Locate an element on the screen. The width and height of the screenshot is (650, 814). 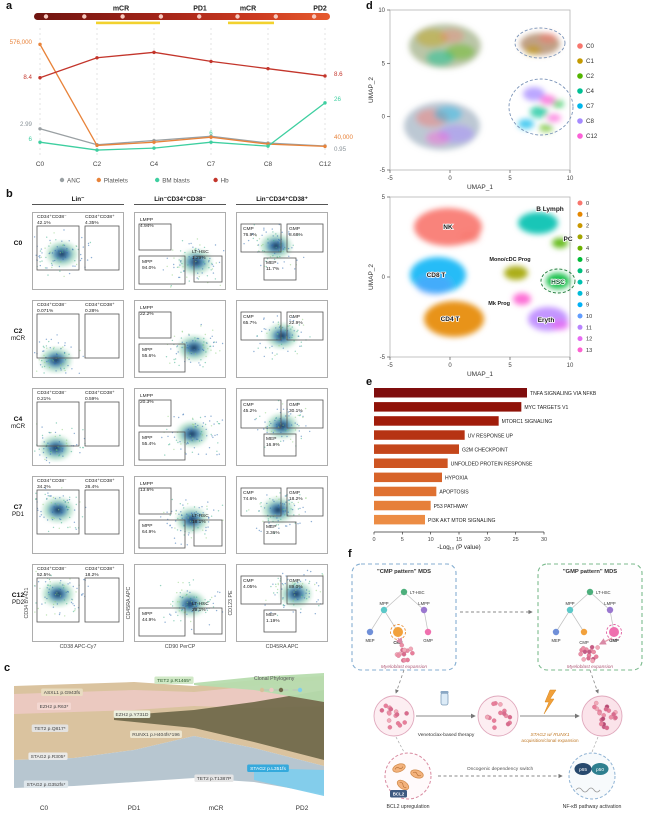
mutation-chip is located at coordinates (214, 778).